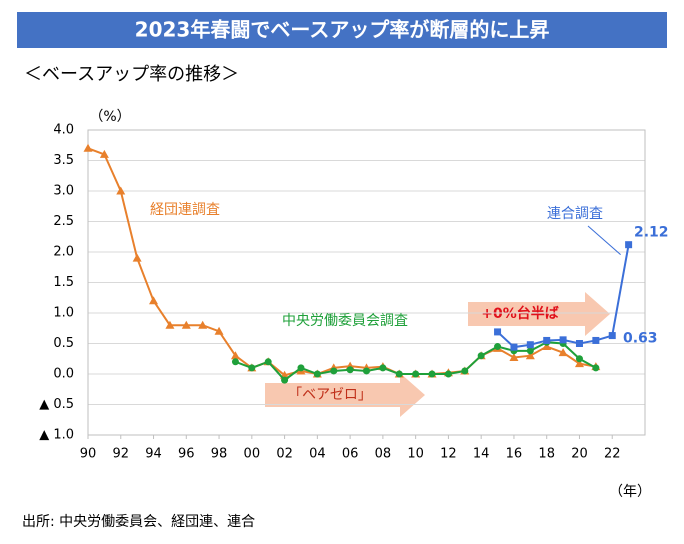  Describe the element at coordinates (630, 492) in the screenshot. I see `x-unit: （年）` at that location.